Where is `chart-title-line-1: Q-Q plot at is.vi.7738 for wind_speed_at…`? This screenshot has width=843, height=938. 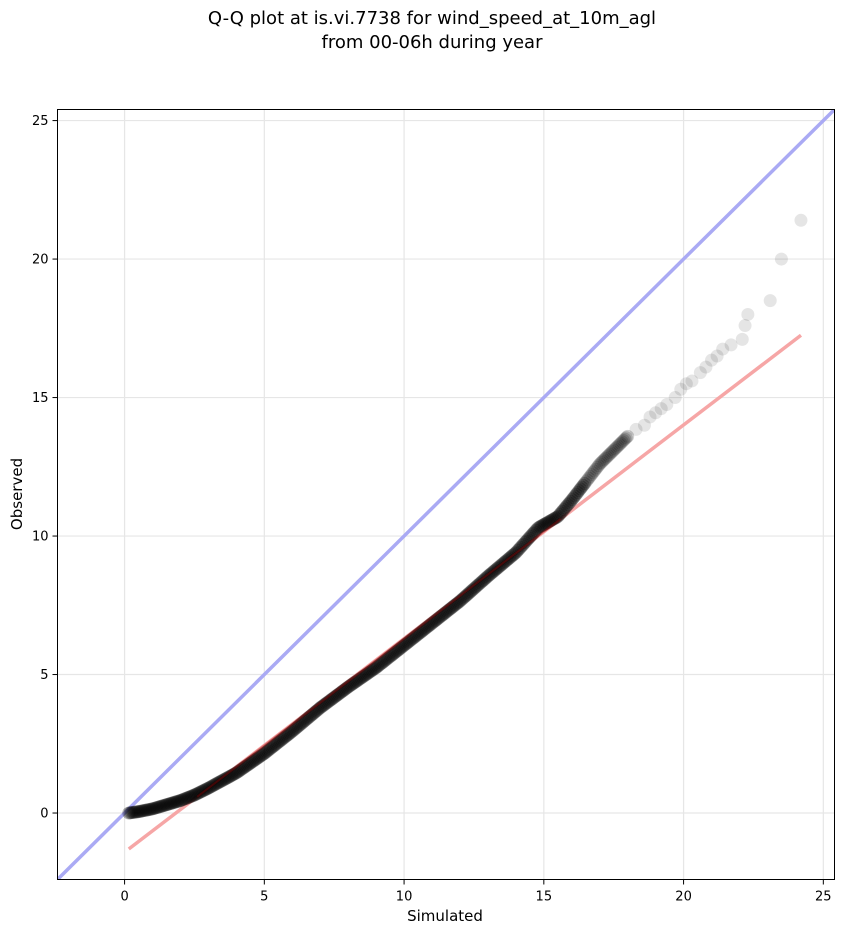
chart-title-line-1: Q-Q plot at is.vi.7738 for wind_speed_at… is located at coordinates (432, 18).